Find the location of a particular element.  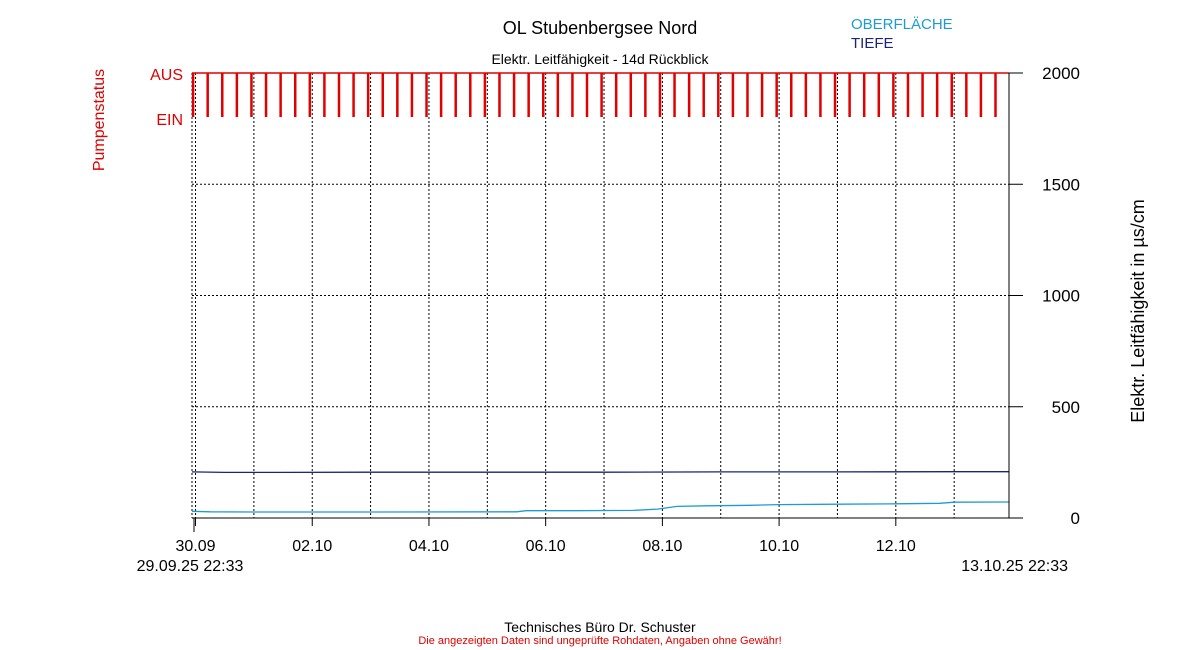

x-tick-label: 06.10 is located at coordinates (546, 546).